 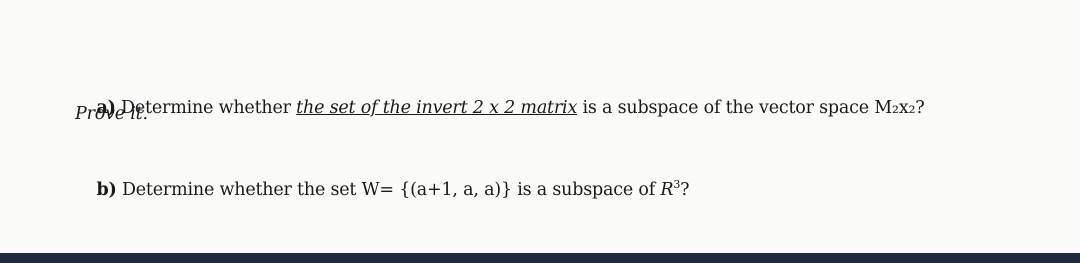 What do you see at coordinates (106, 189) in the screenshot?
I see `label: b)` at bounding box center [106, 189].